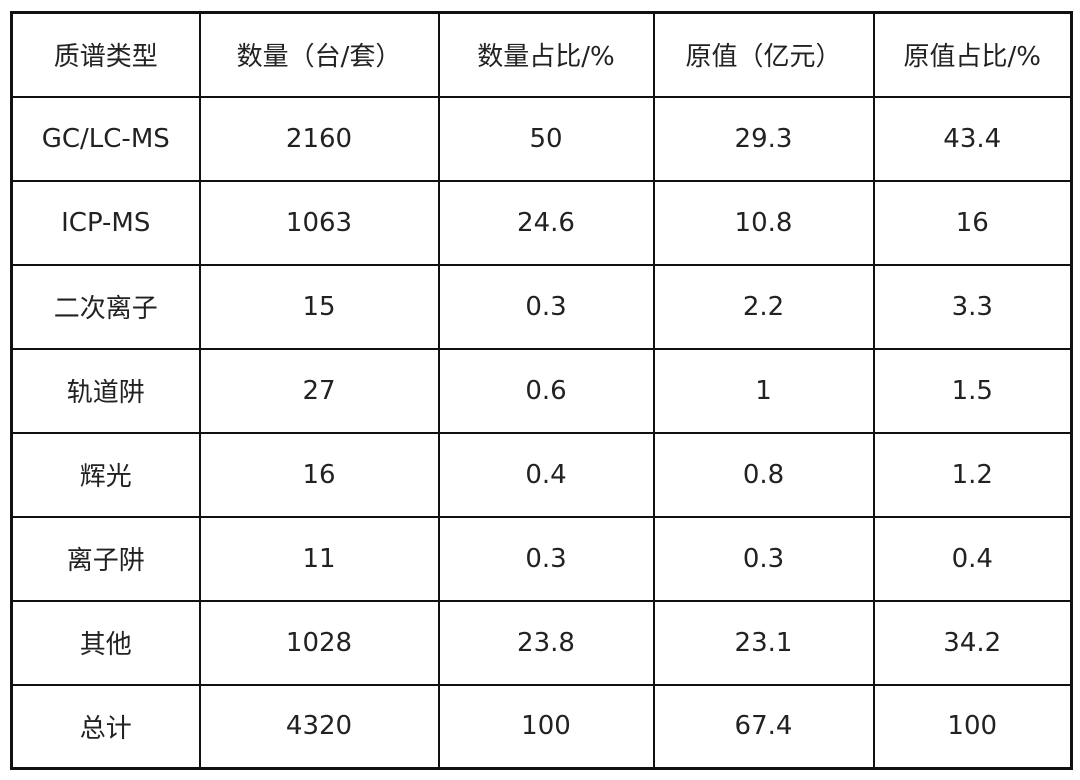 The width and height of the screenshot is (1080, 780). What do you see at coordinates (105, 642) in the screenshot?
I see `table-cell: 其他` at bounding box center [105, 642].